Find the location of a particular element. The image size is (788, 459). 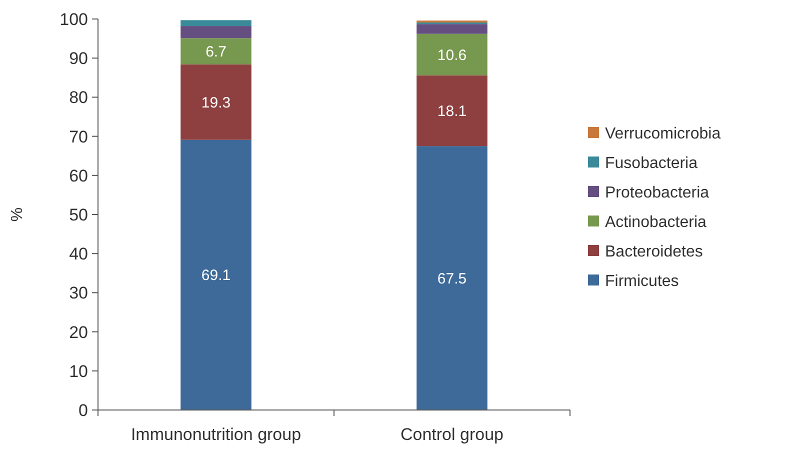

data-label: 19.3 is located at coordinates (216, 103).